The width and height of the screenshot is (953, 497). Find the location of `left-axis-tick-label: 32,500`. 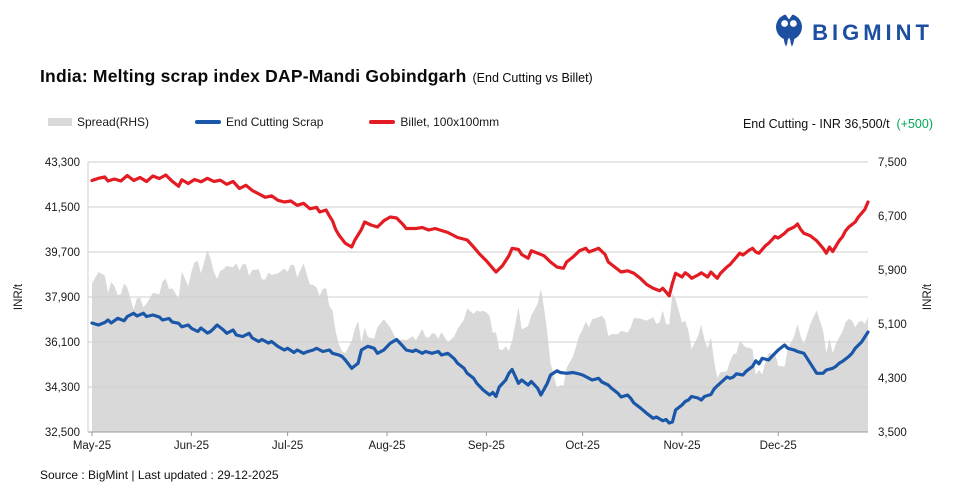

left-axis-tick-label: 32,500 is located at coordinates (62, 433).